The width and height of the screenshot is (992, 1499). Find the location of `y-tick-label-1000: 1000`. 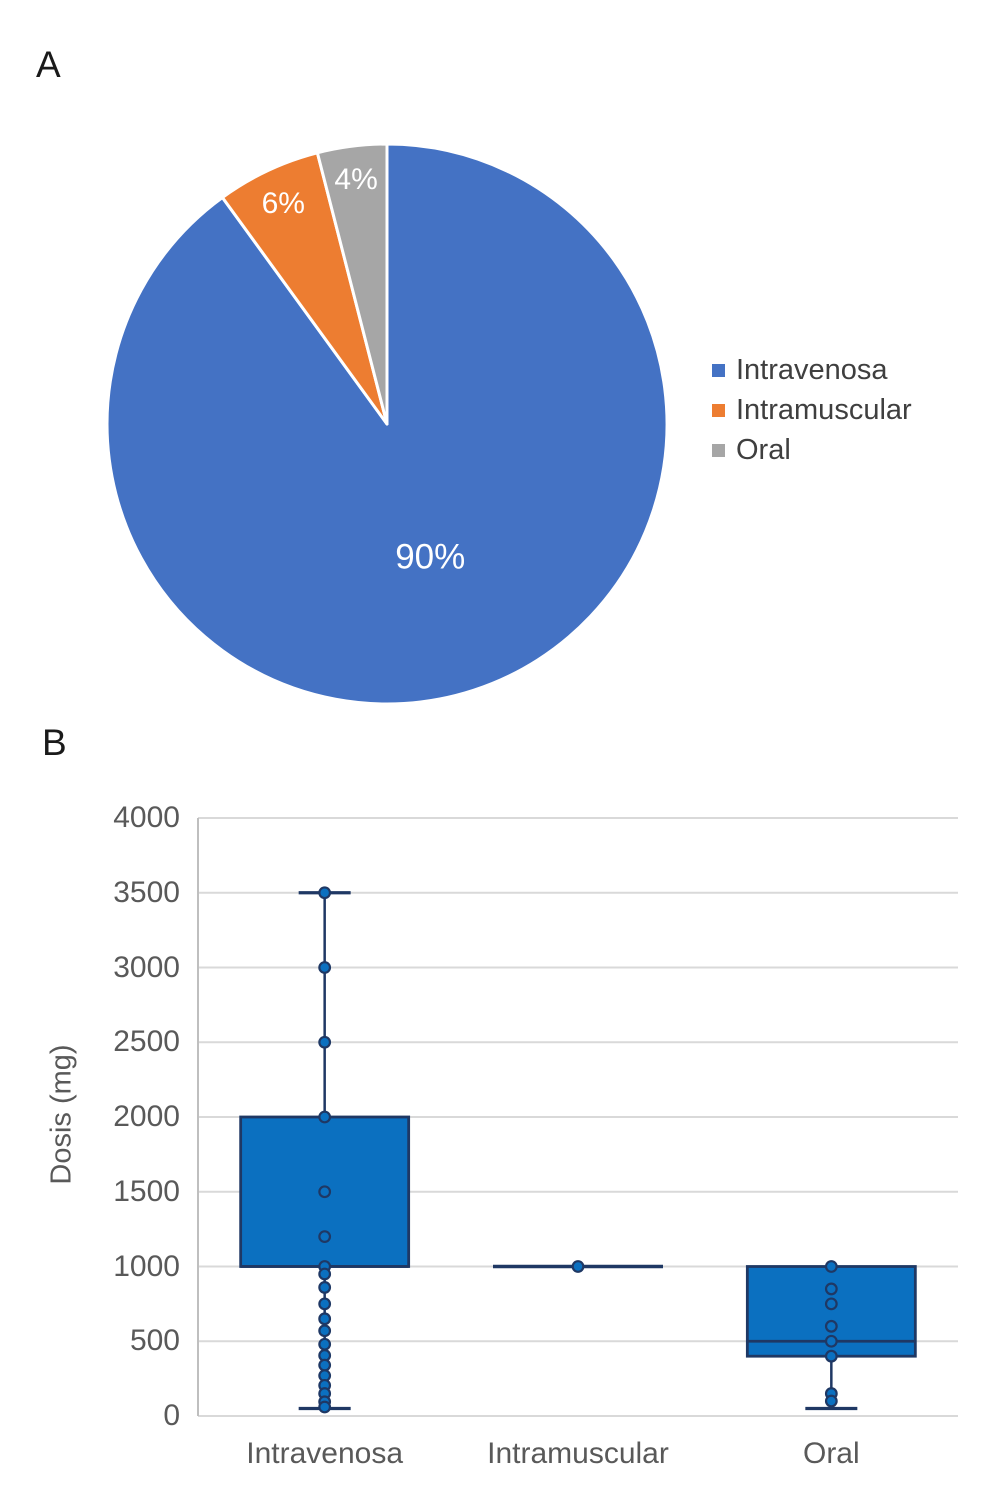

y-tick-label-1000: 1000 is located at coordinates (146, 1266).